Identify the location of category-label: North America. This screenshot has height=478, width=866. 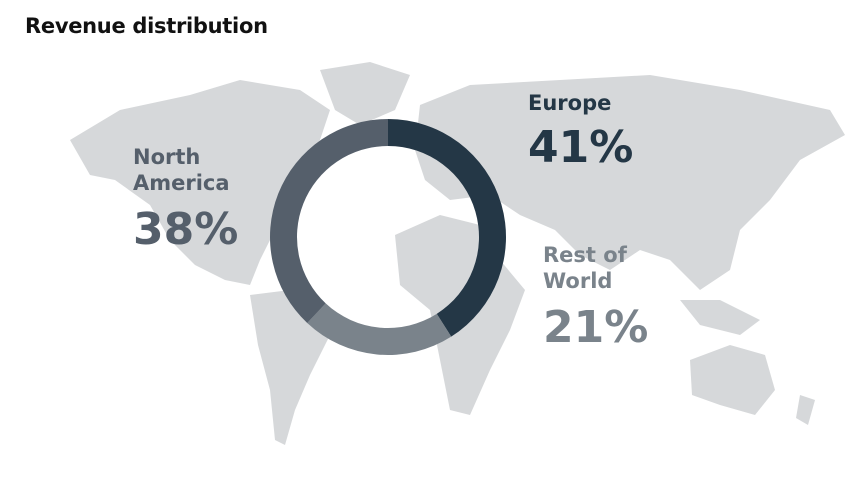
(181, 170).